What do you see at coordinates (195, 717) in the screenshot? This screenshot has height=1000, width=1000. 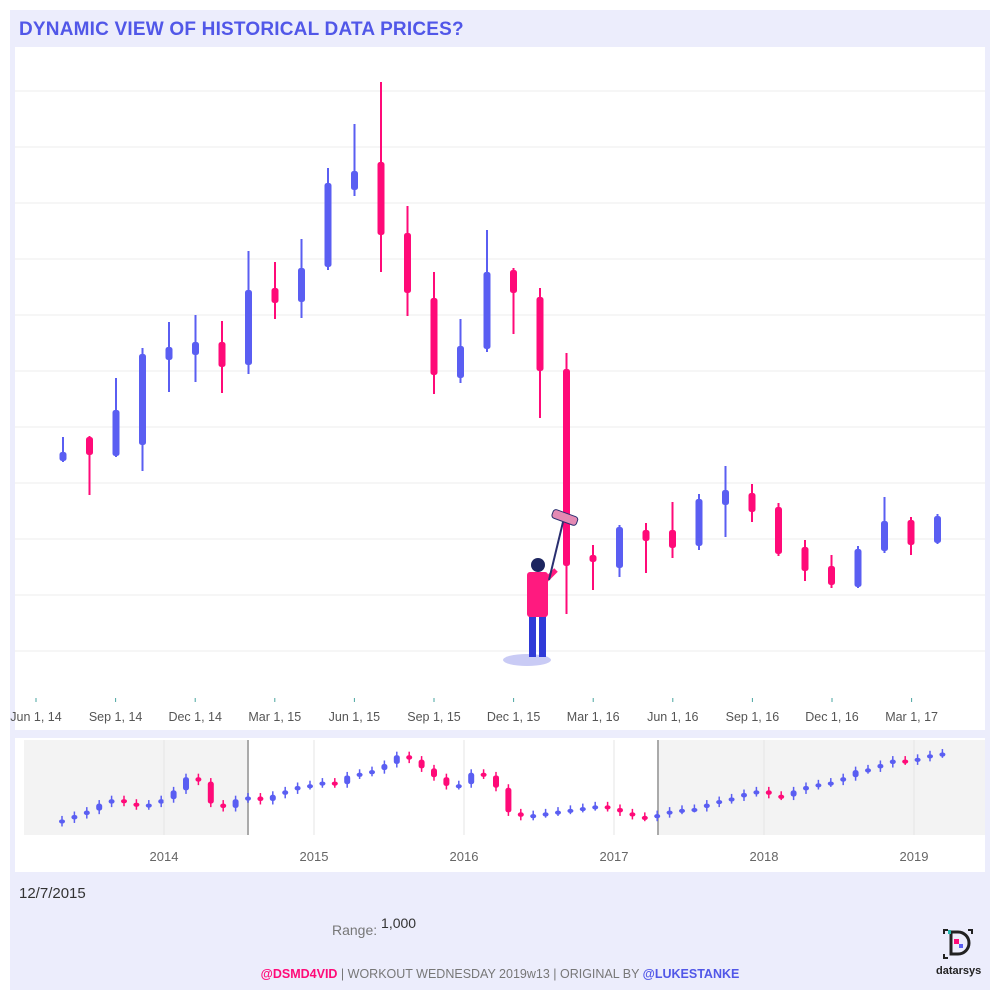 I see `x-tick-label: Dec 1, 14` at bounding box center [195, 717].